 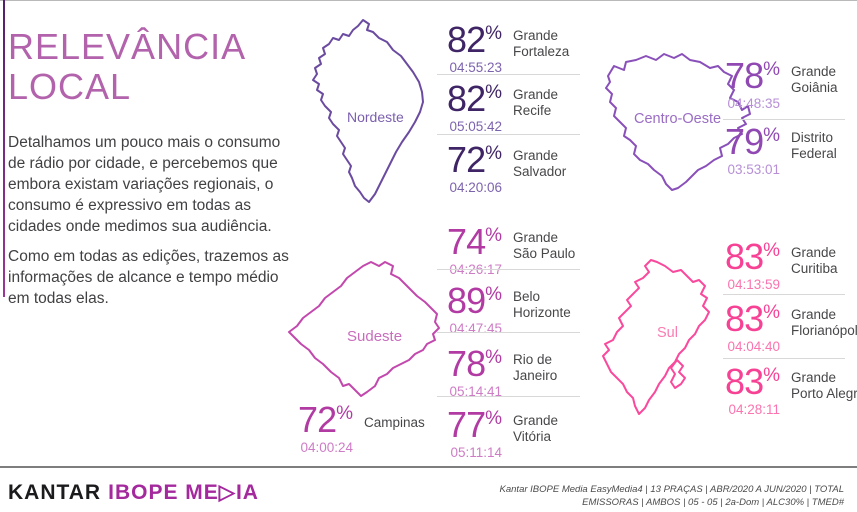 I want to click on city-label: Campinas, so click(x=394, y=422).